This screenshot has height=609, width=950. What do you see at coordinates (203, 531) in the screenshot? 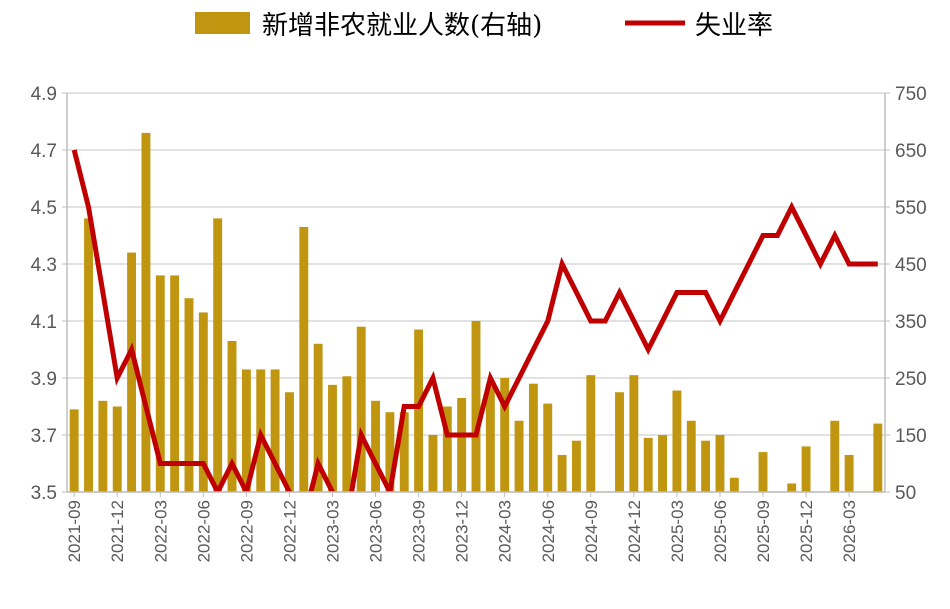
I see `x-axis-tick-label: 2022-06` at bounding box center [203, 531].